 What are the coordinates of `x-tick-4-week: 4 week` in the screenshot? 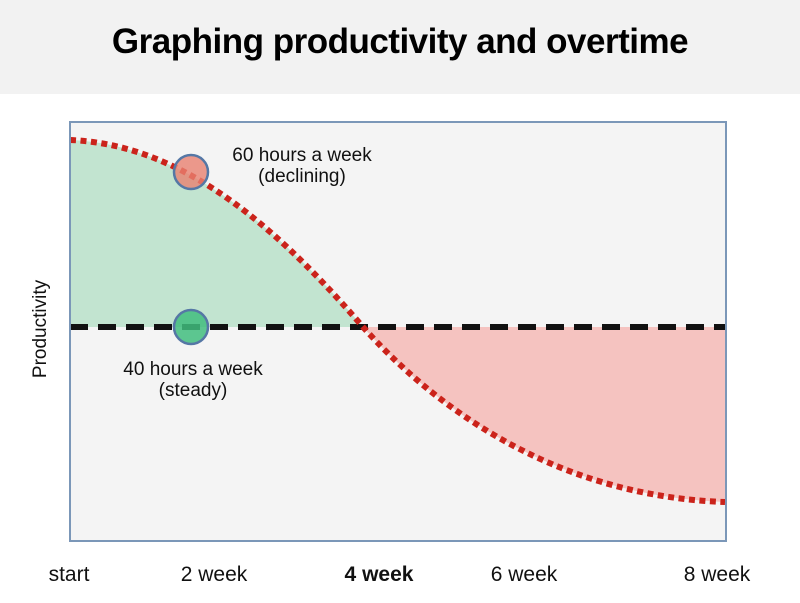 It's located at (379, 574).